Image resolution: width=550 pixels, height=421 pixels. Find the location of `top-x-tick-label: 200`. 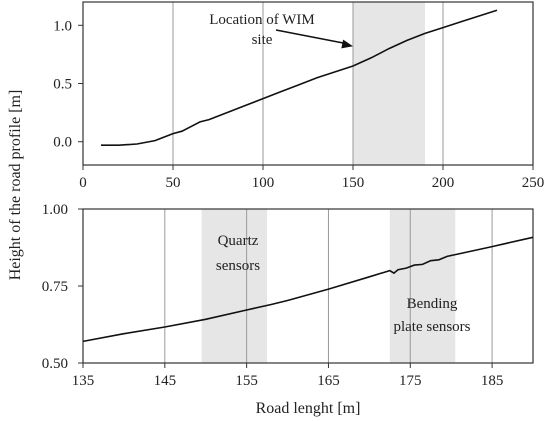

top-x-tick-label: 200 is located at coordinates (443, 183).